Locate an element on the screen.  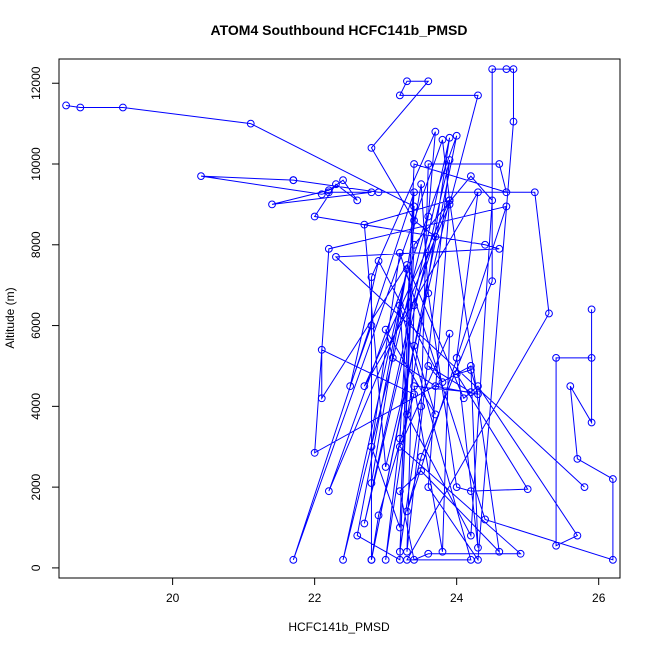
y-tick-label: 12000 is located at coordinates (36, 83).